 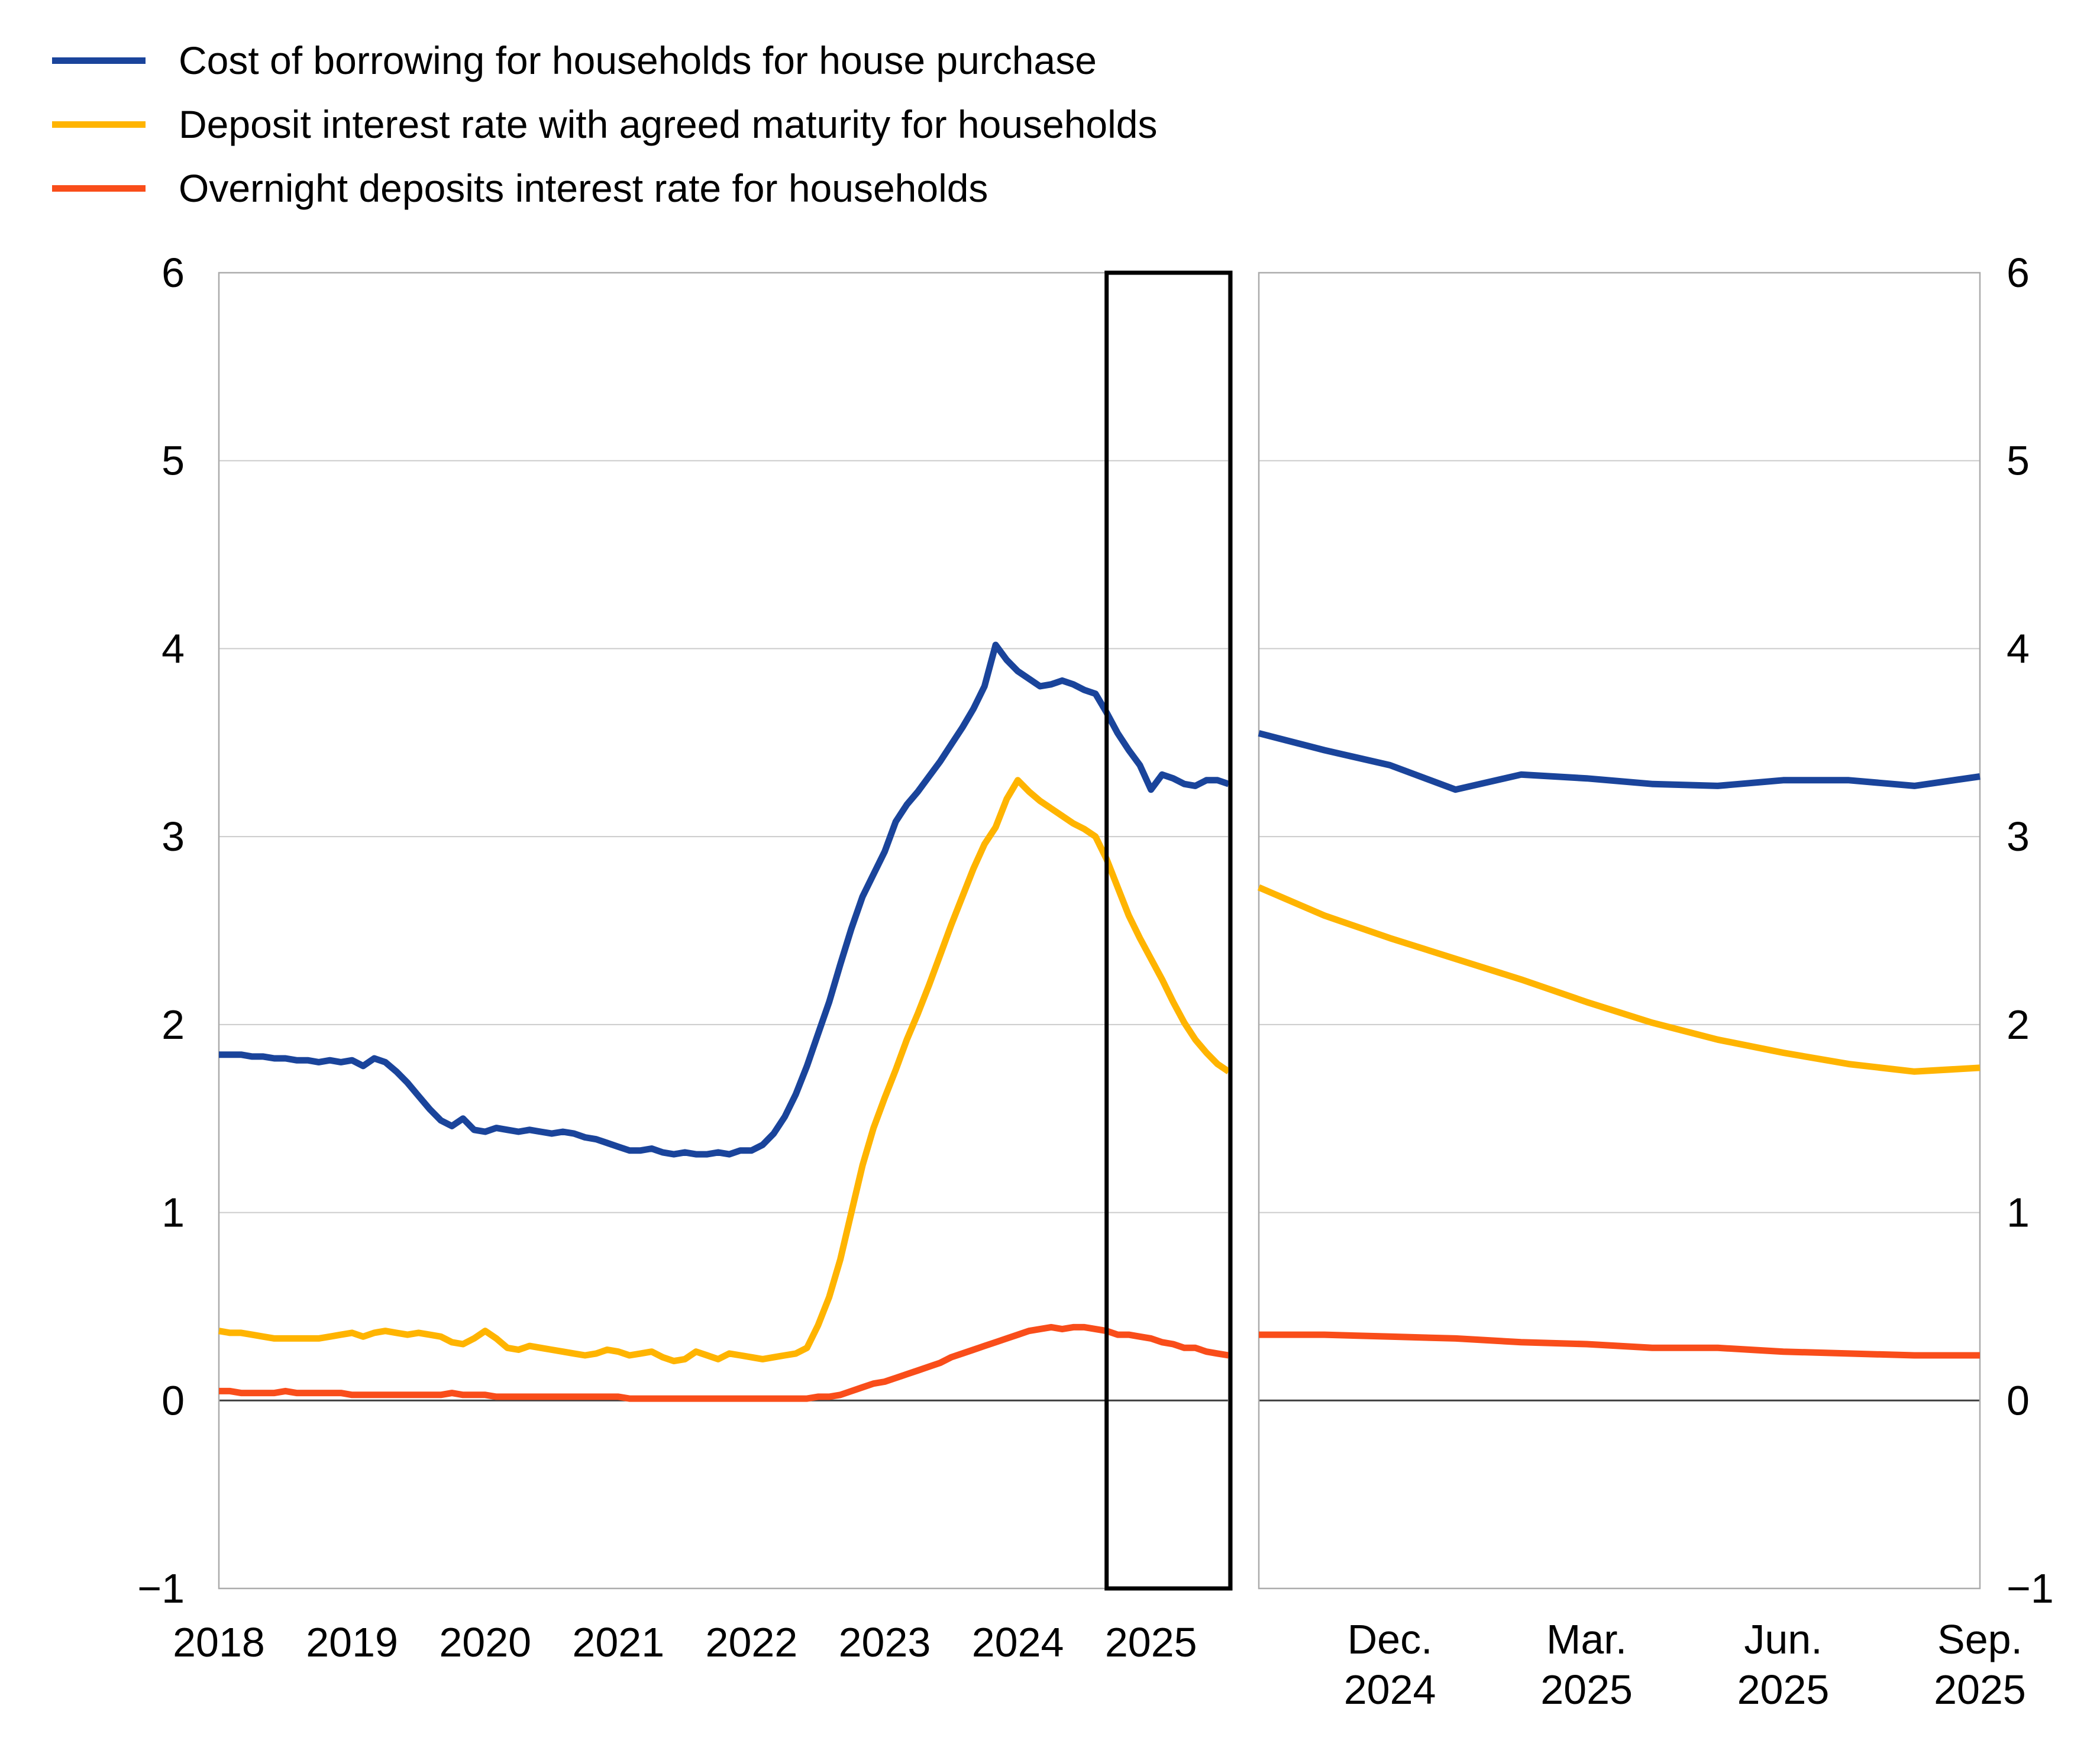 I want to click on y-axis-label-left: 3, so click(x=173, y=836).